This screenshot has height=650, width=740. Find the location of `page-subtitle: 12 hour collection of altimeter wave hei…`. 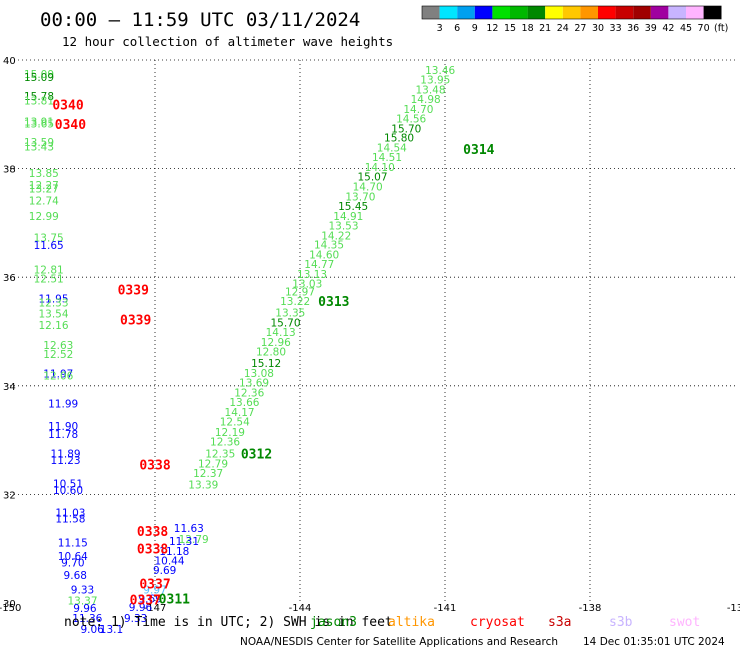

page-subtitle: 12 hour collection of altimeter wave hei… is located at coordinates (227, 41).